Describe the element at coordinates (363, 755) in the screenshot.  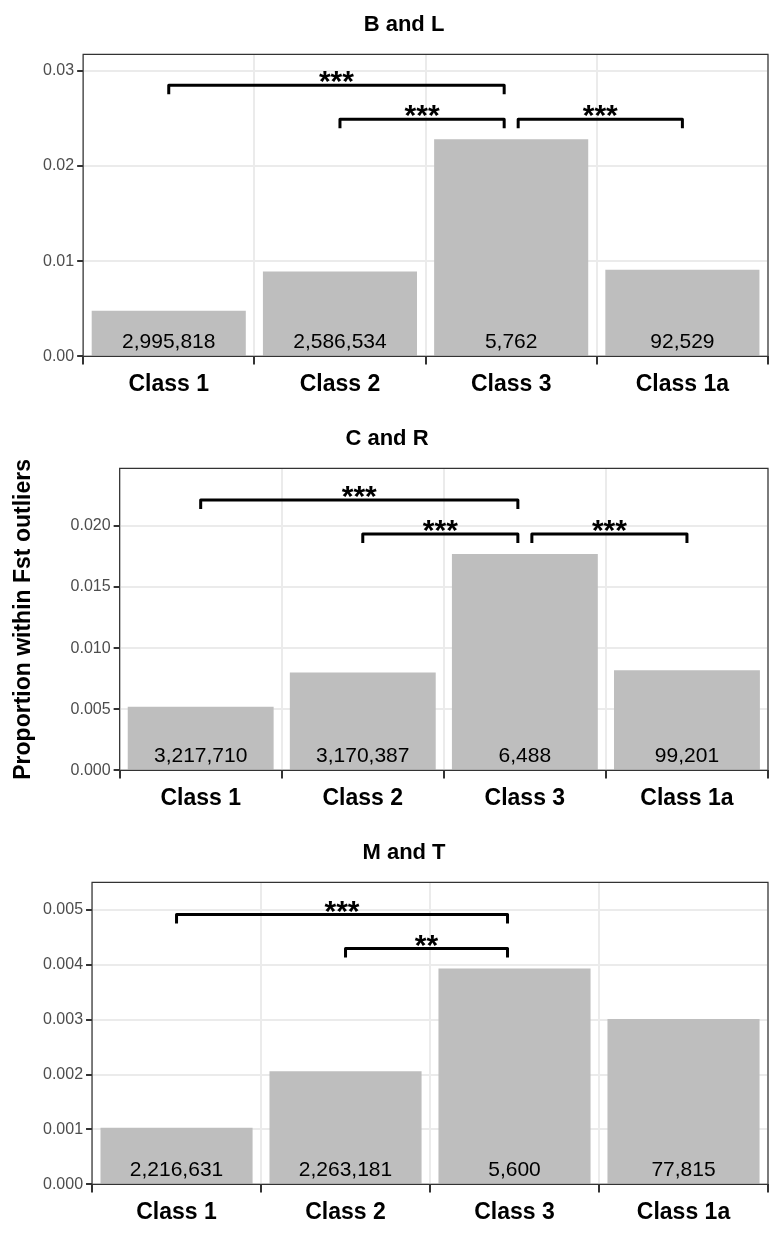
I see `annotation: 3,170,387` at that location.